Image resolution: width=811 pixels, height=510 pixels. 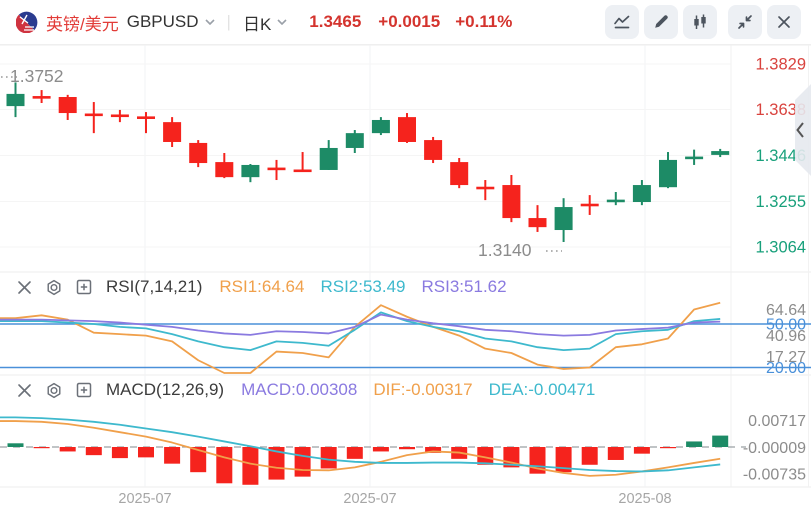 I want to click on price-axis-label: 1.3829, so click(x=781, y=64).